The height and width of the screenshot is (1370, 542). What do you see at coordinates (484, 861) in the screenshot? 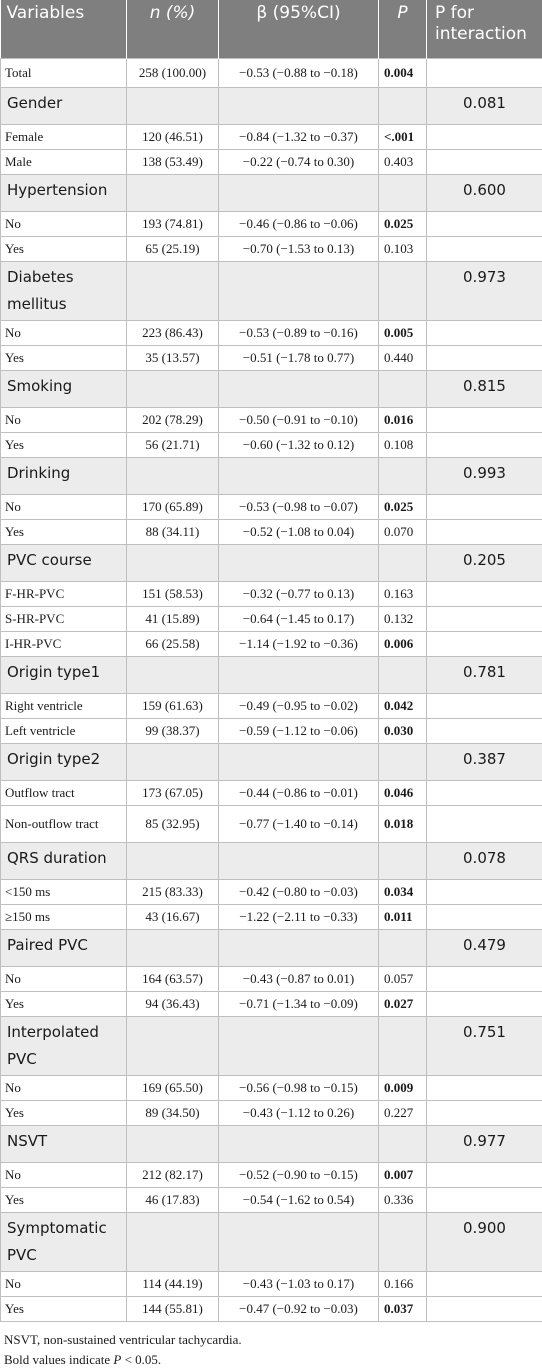
I see `group-interaction: 0.078` at bounding box center [484, 861].